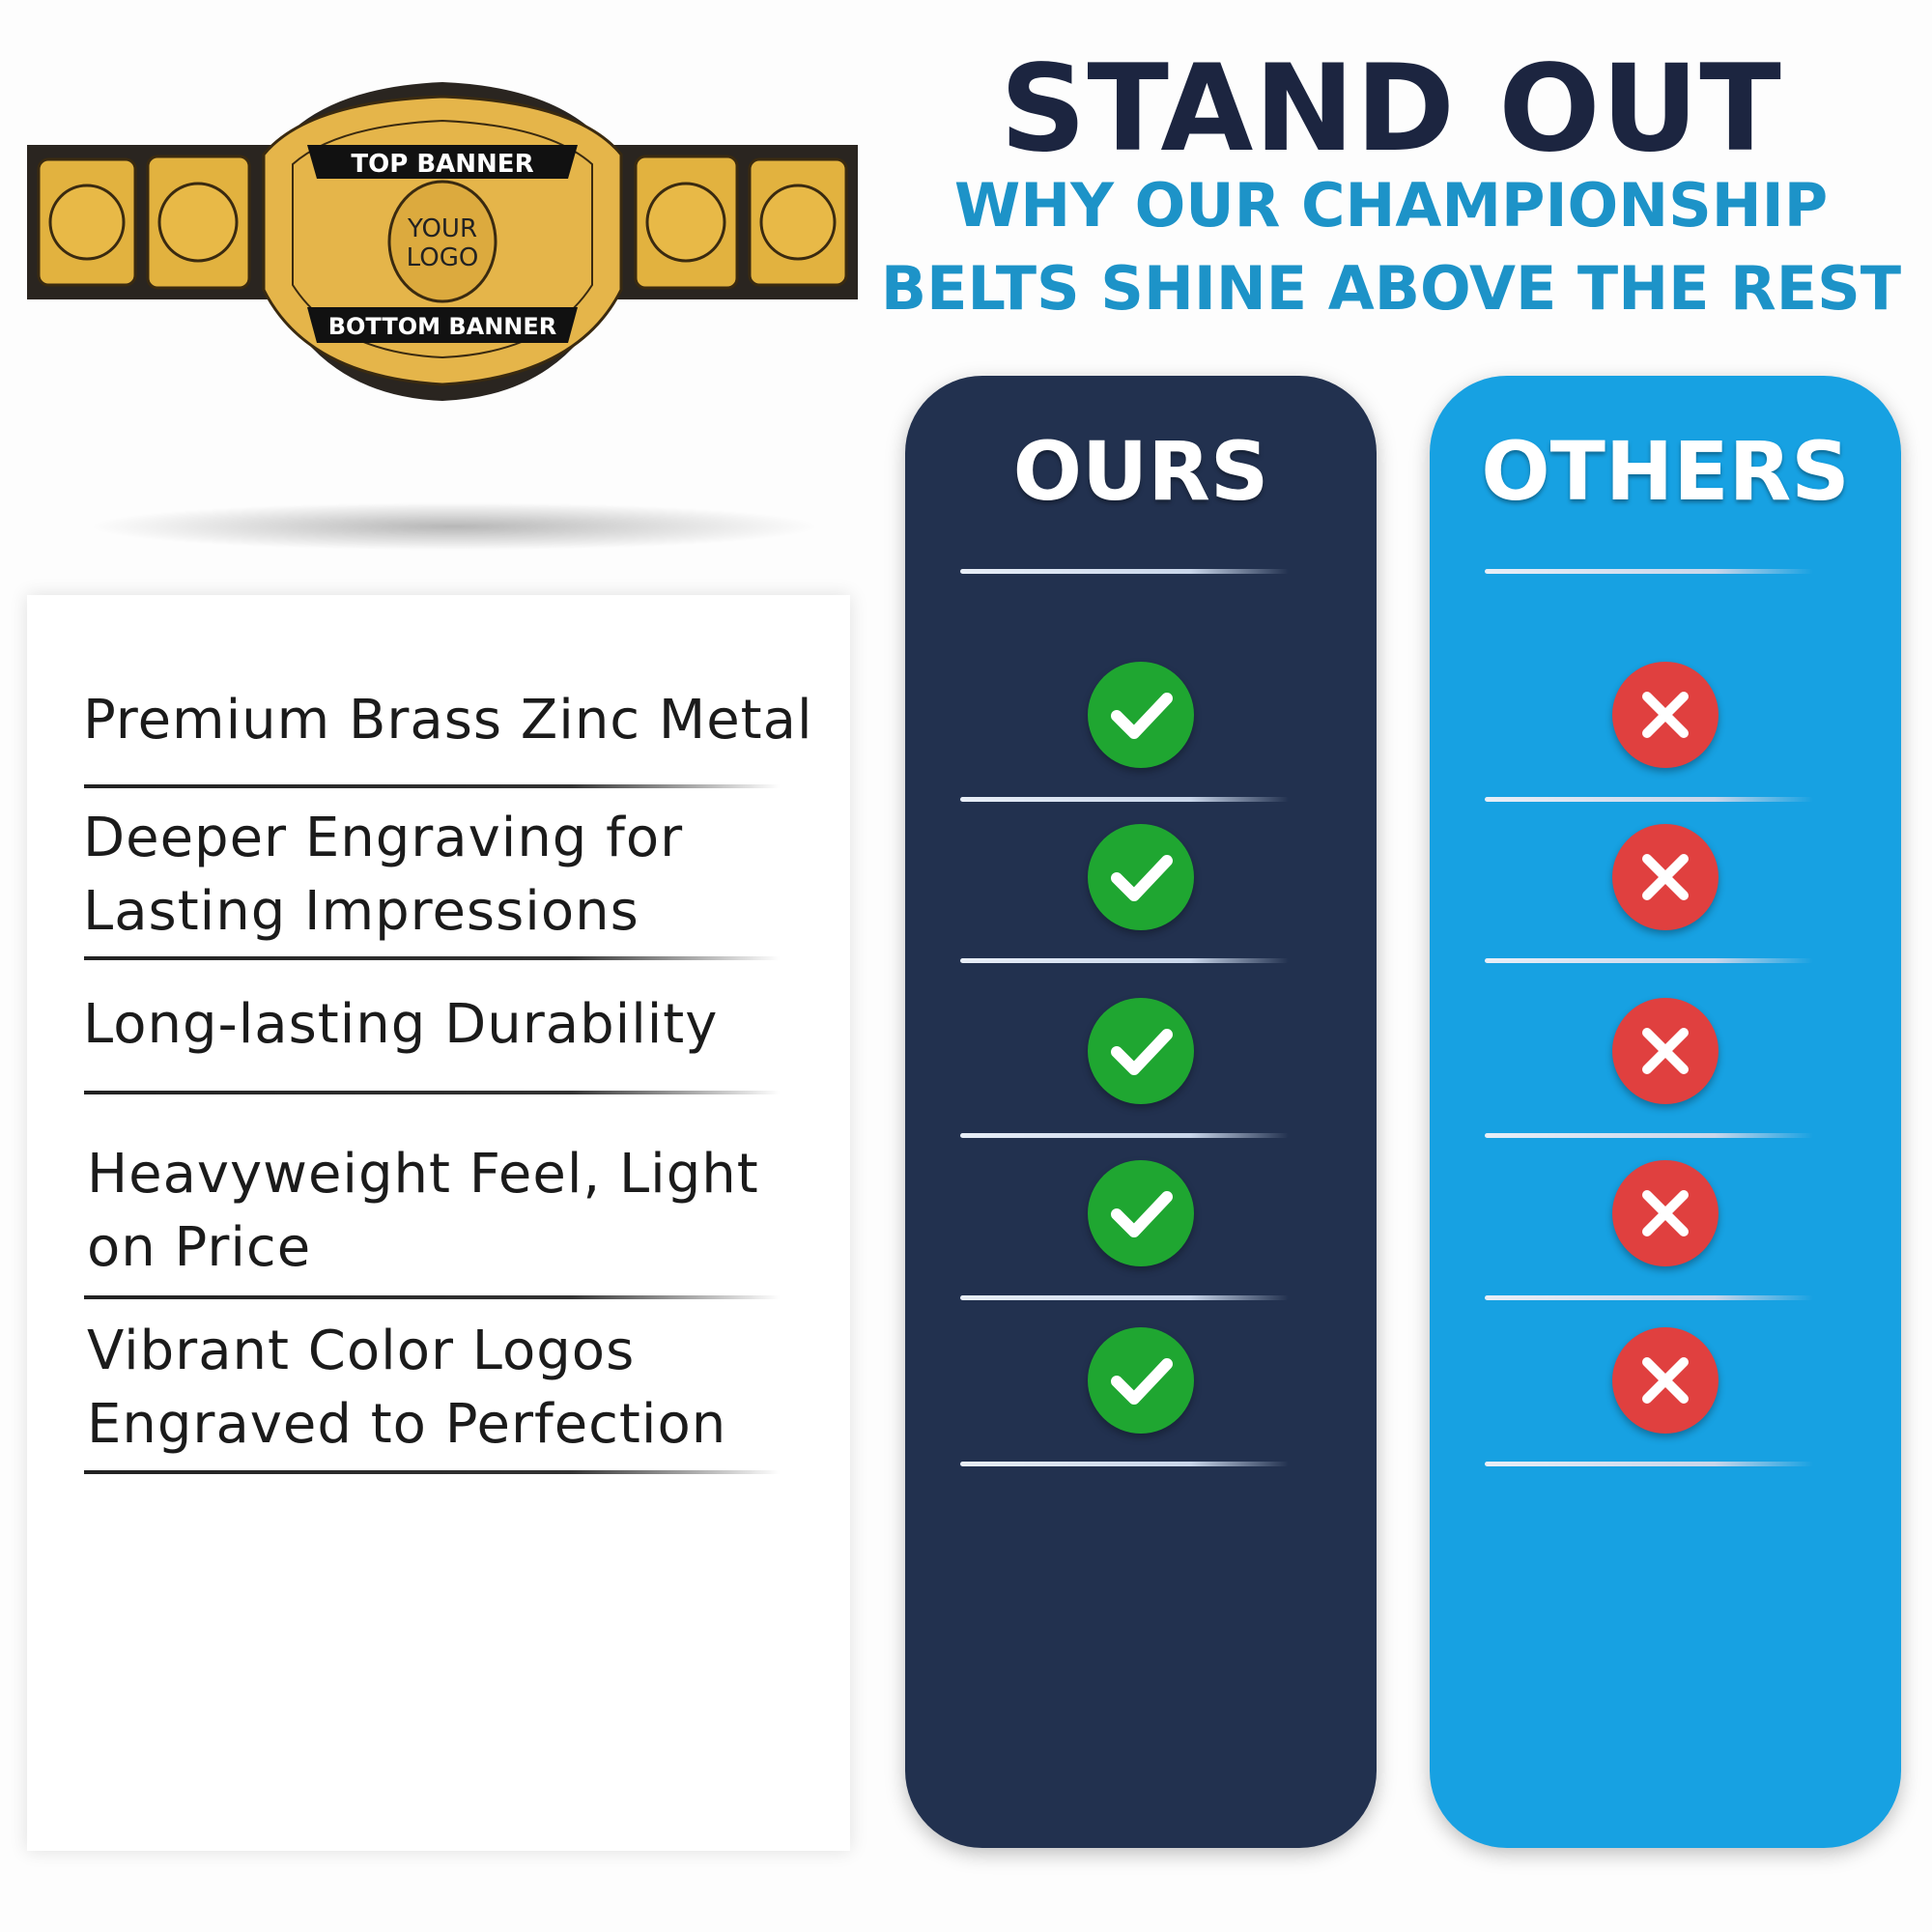 The width and height of the screenshot is (1932, 1932). I want to click on logo-text-line2: LOGO, so click(443, 257).